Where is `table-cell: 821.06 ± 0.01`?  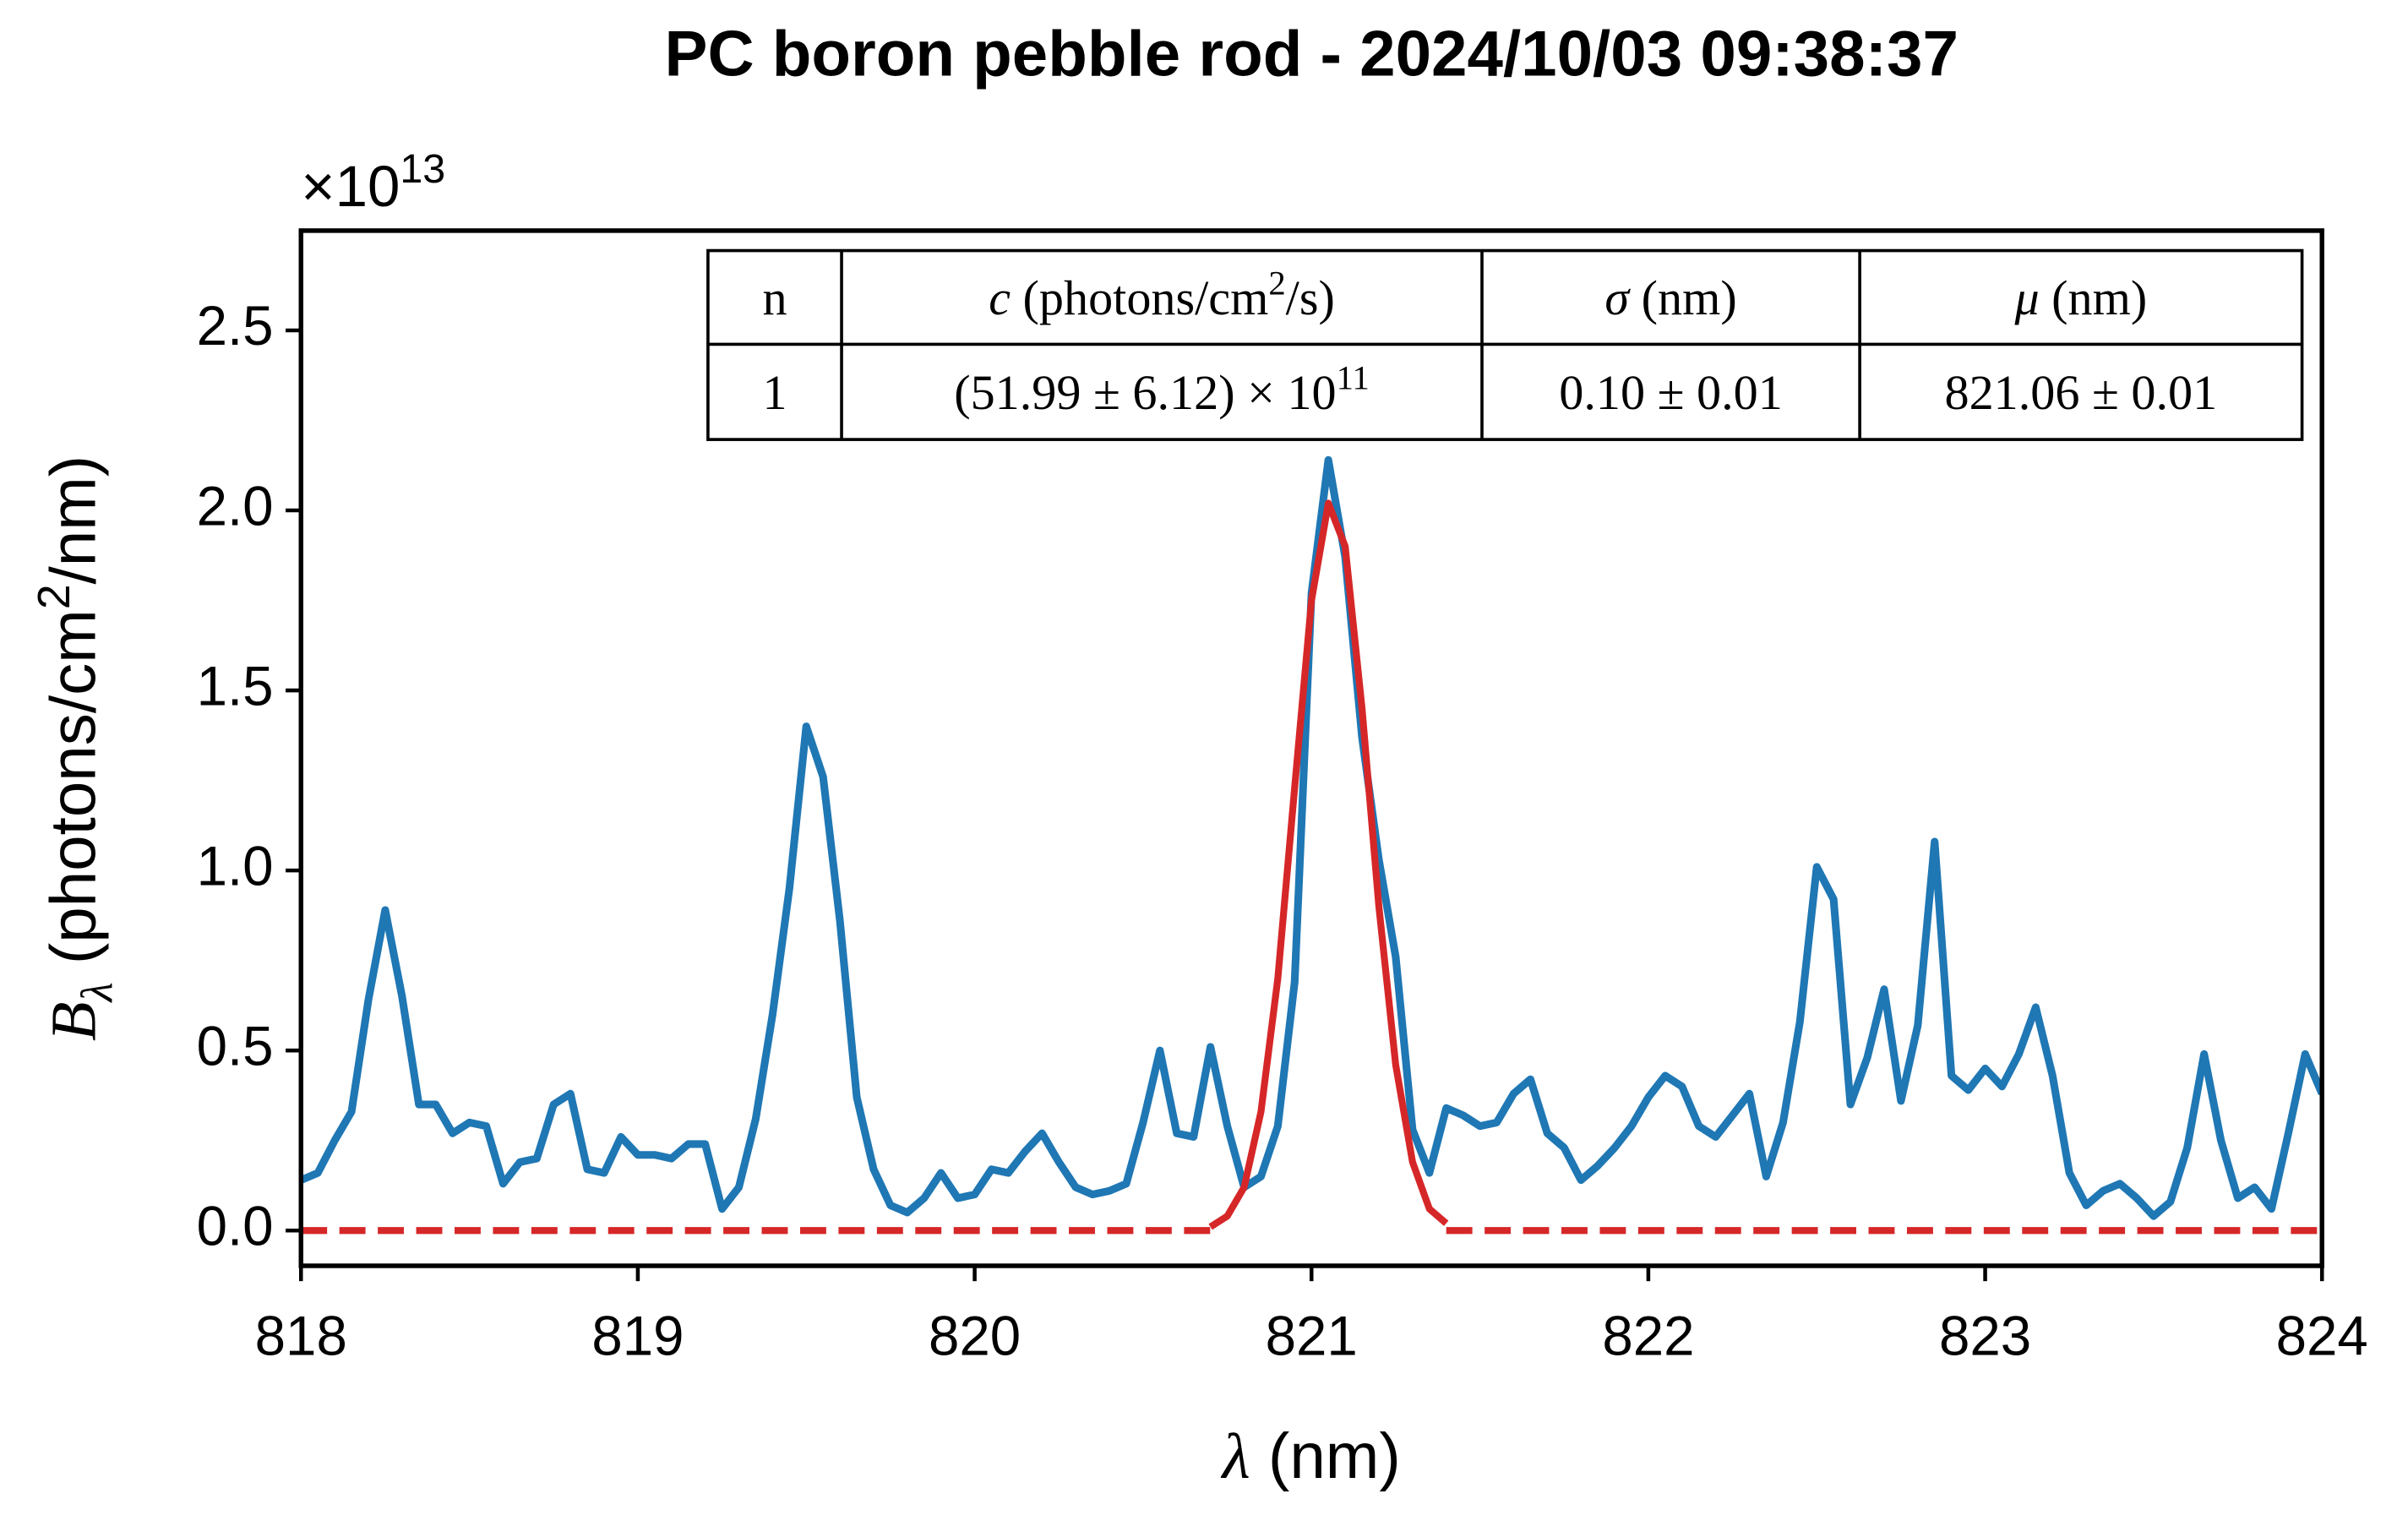 table-cell: 821.06 ± 0.01 is located at coordinates (2080, 392).